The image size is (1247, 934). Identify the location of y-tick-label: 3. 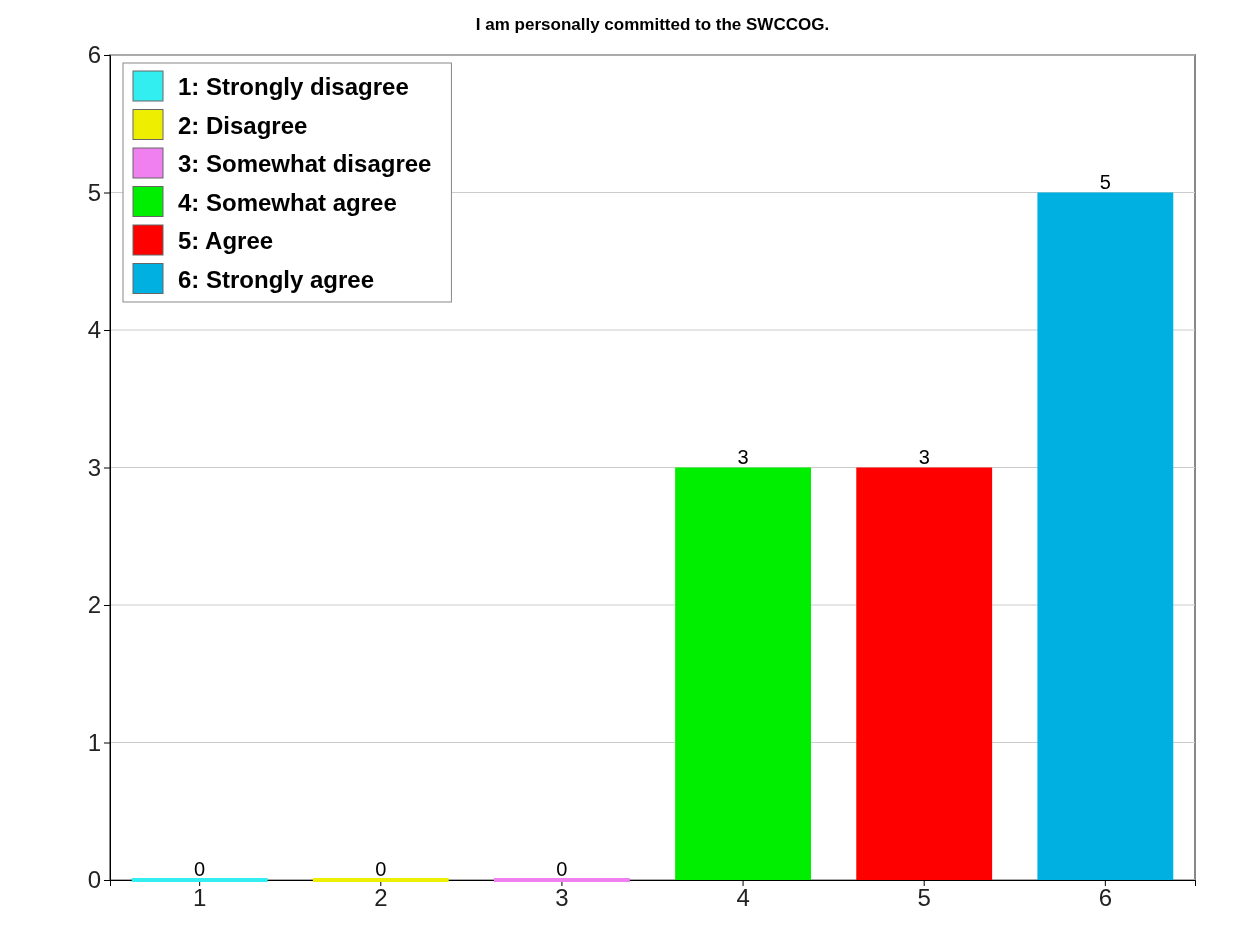
(94, 467).